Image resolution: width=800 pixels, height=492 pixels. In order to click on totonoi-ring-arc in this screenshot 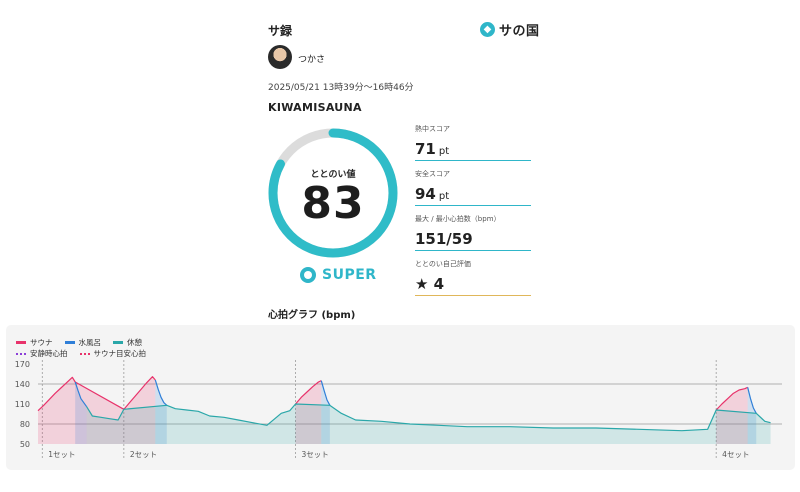, I will do `click(333, 193)`.